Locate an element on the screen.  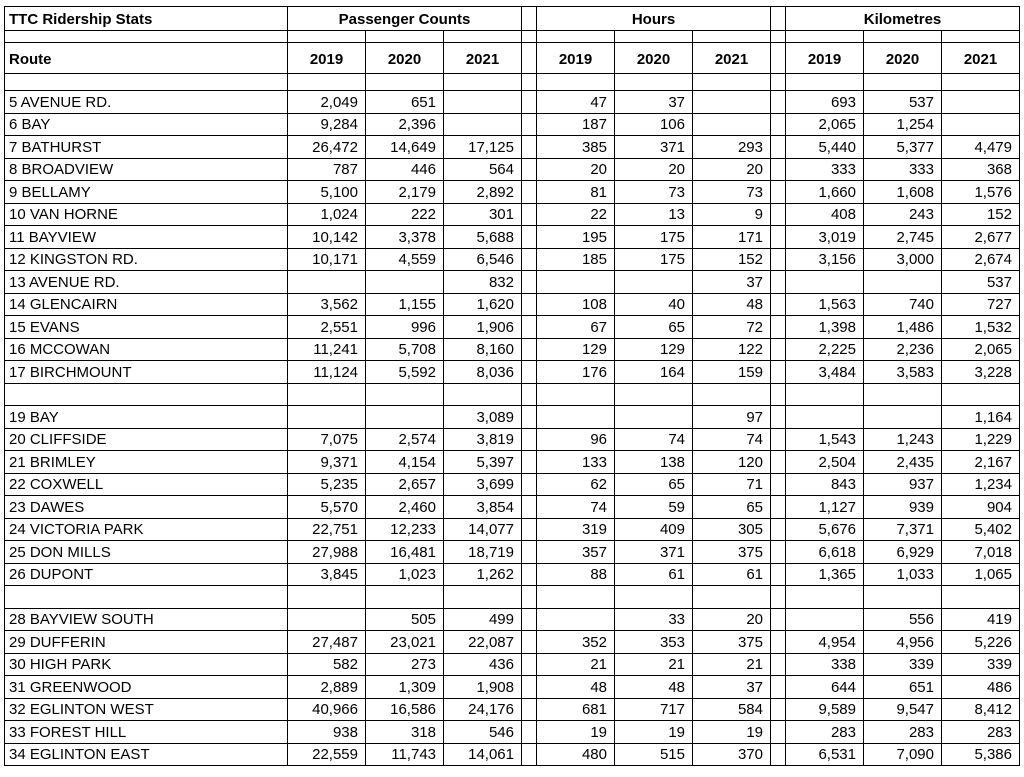
passenger-count-cell: 5,235 is located at coordinates (326, 484).